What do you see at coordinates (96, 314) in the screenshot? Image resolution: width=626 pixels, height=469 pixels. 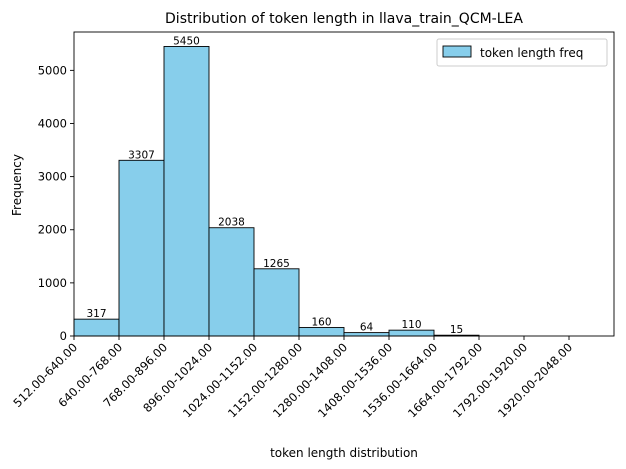 I see `bar-value-label: 317` at bounding box center [96, 314].